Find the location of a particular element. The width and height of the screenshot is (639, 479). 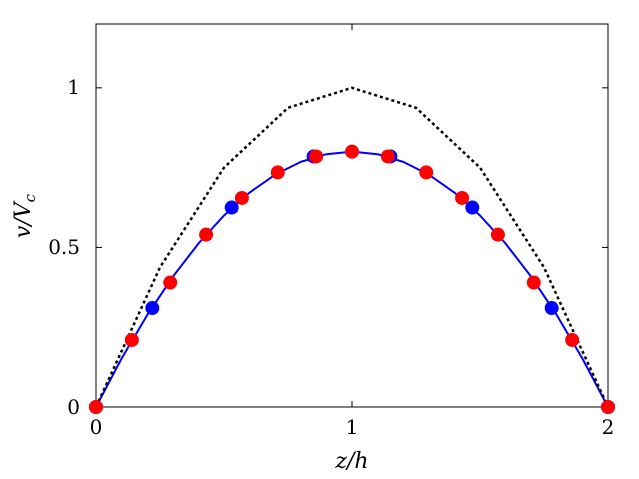

x-tick-label-0: 0 is located at coordinates (96, 427).